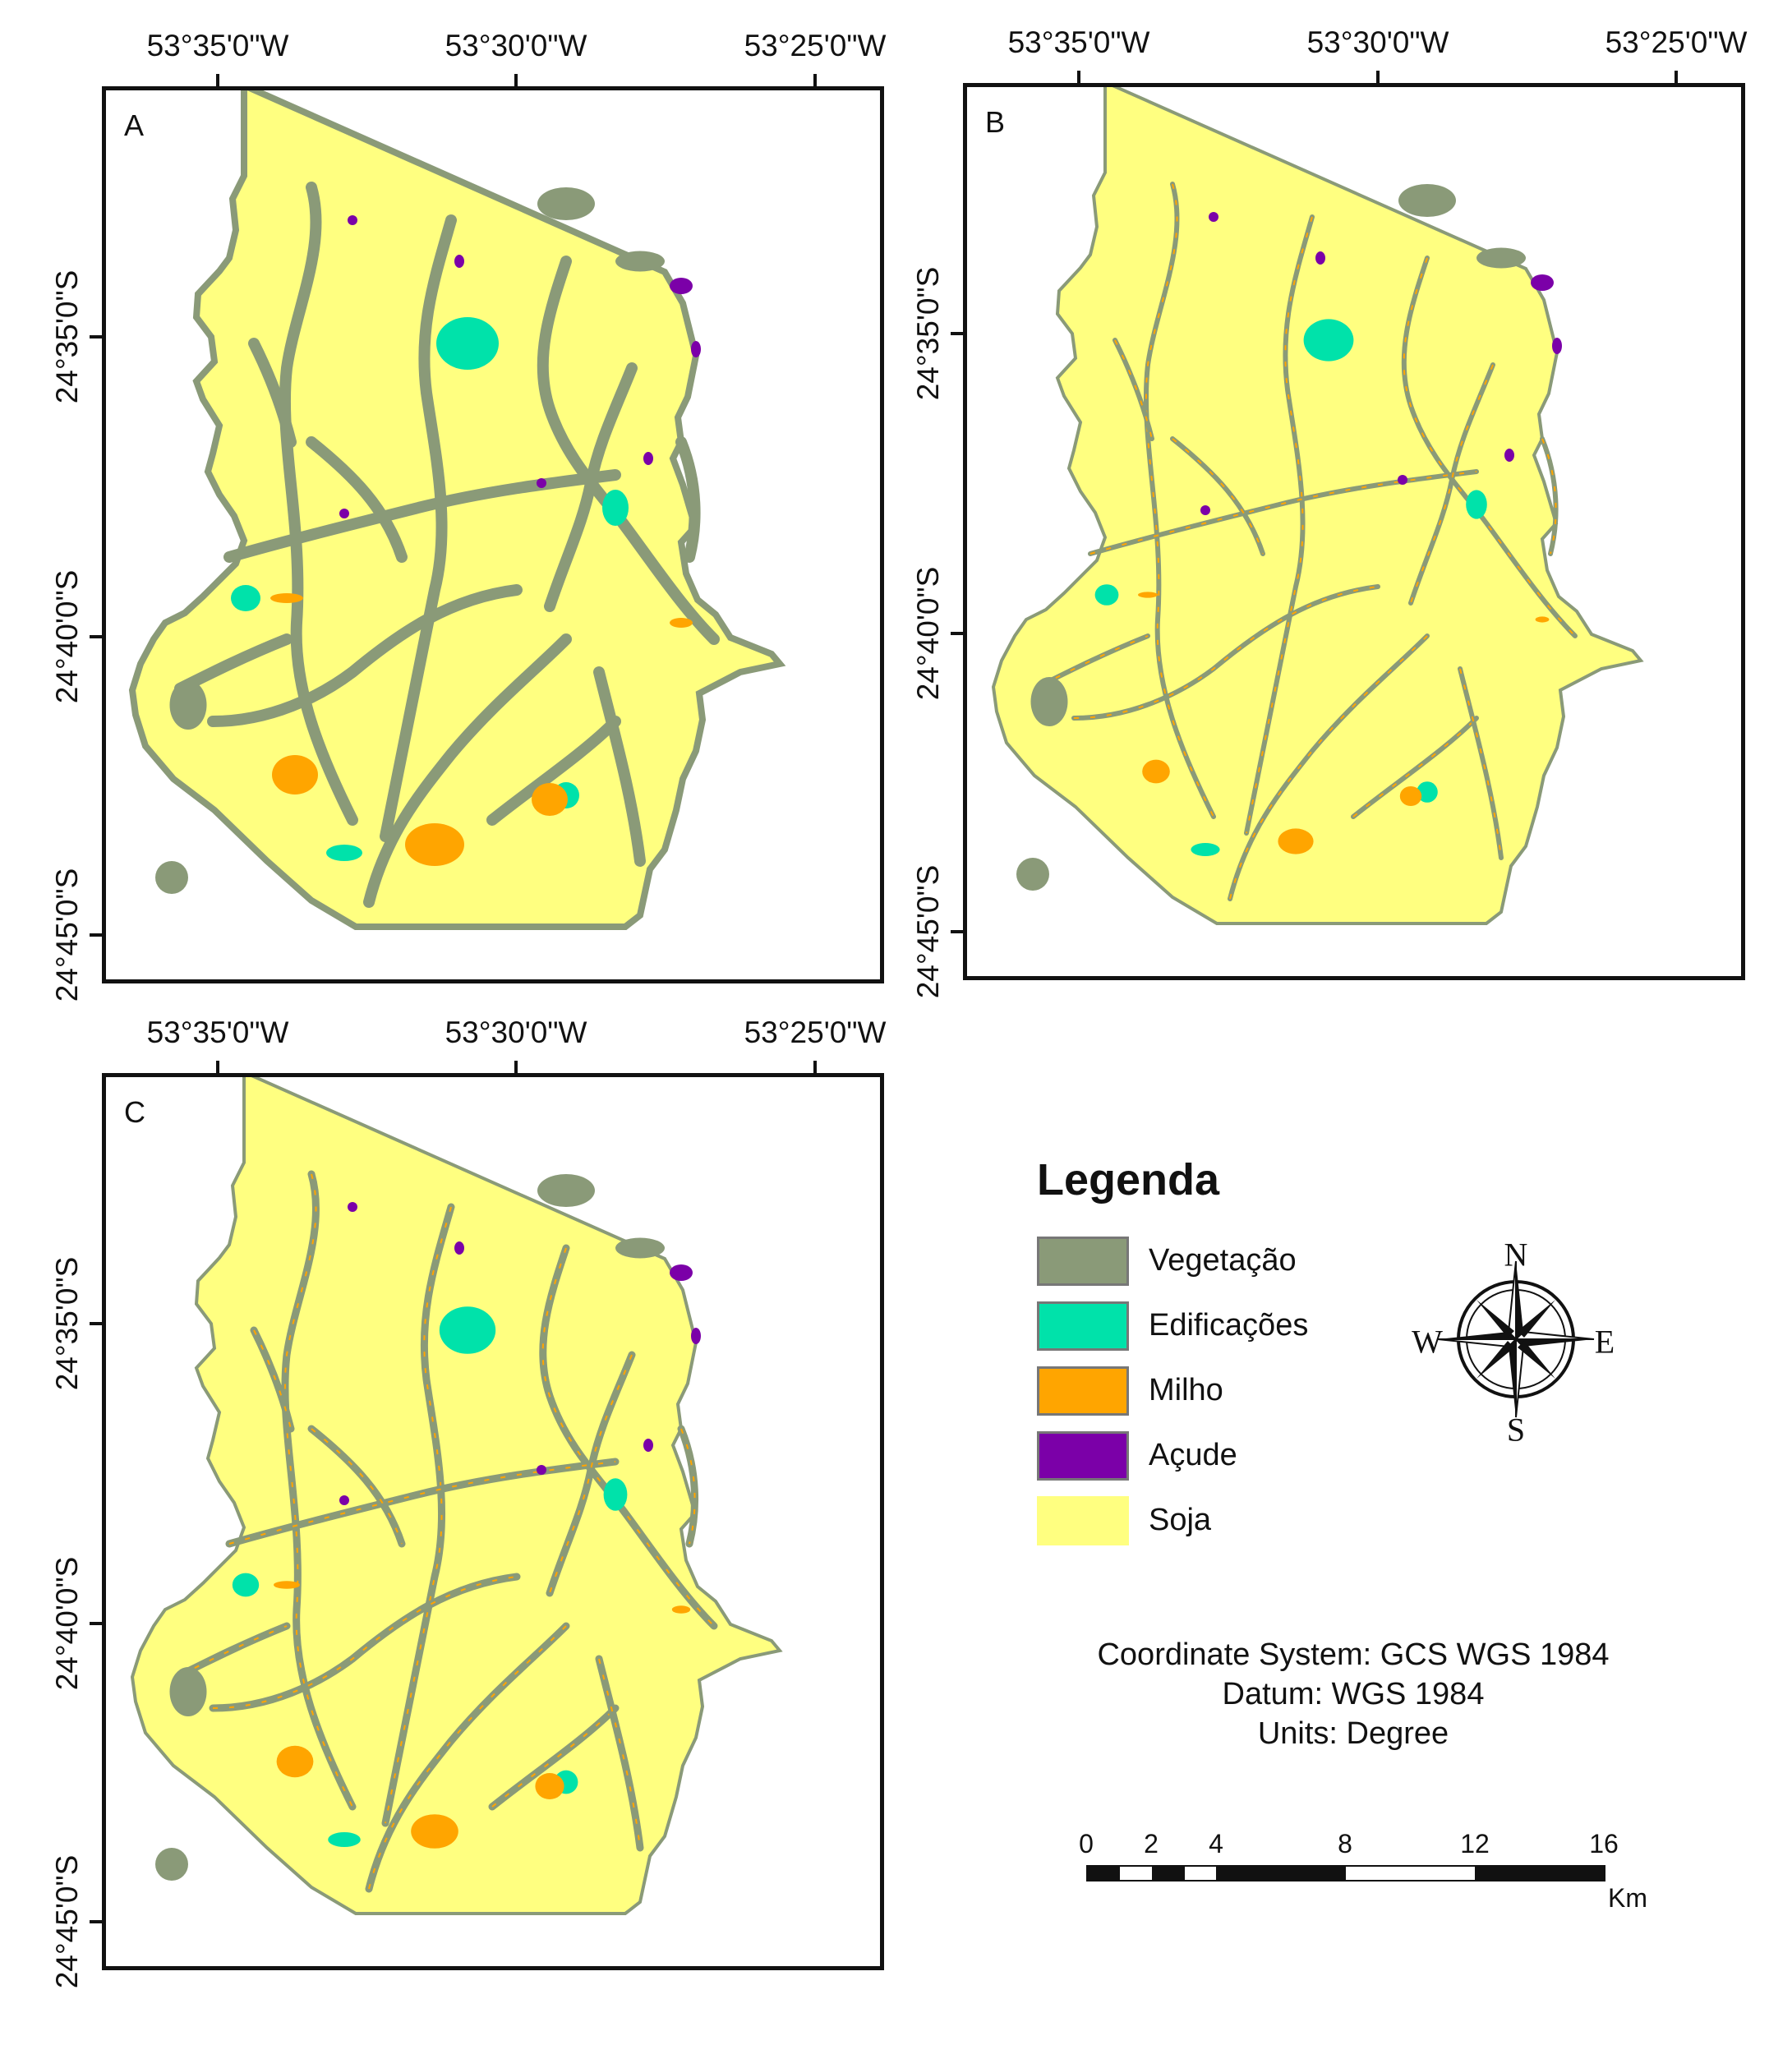 The height and width of the screenshot is (2045, 1792). Describe the element at coordinates (1180, 1520) in the screenshot. I see `legend-label: Soja` at that location.